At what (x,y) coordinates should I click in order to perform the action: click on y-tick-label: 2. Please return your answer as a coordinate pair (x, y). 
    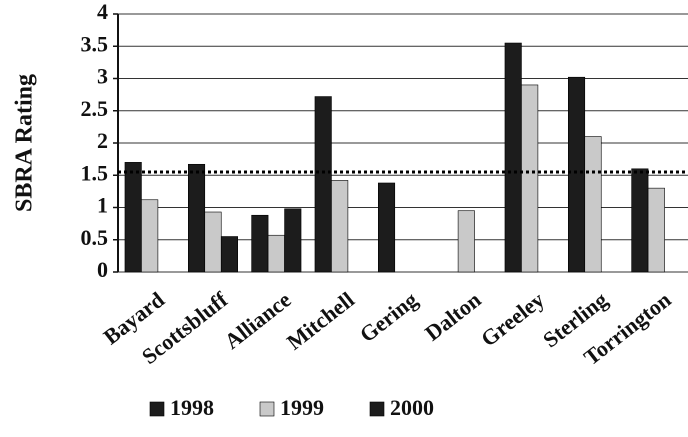
    Looking at the image, I should click on (102, 140).